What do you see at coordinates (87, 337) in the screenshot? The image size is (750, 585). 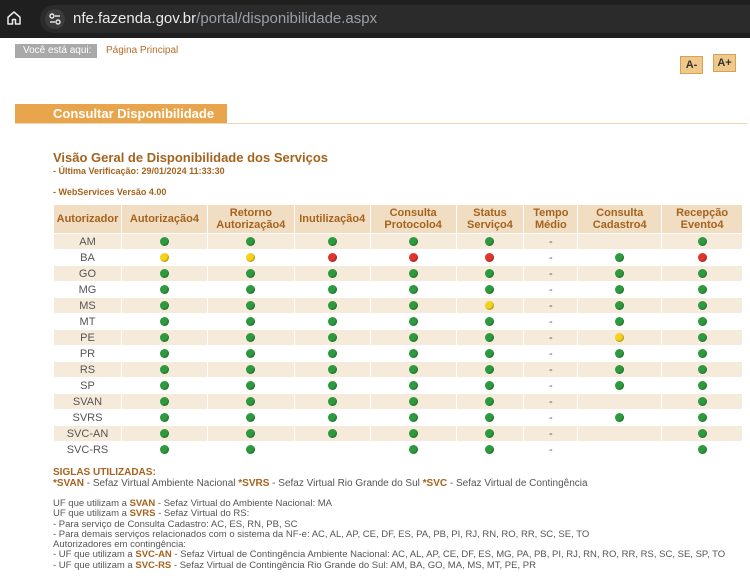 I see `autorizador-cell: PE` at bounding box center [87, 337].